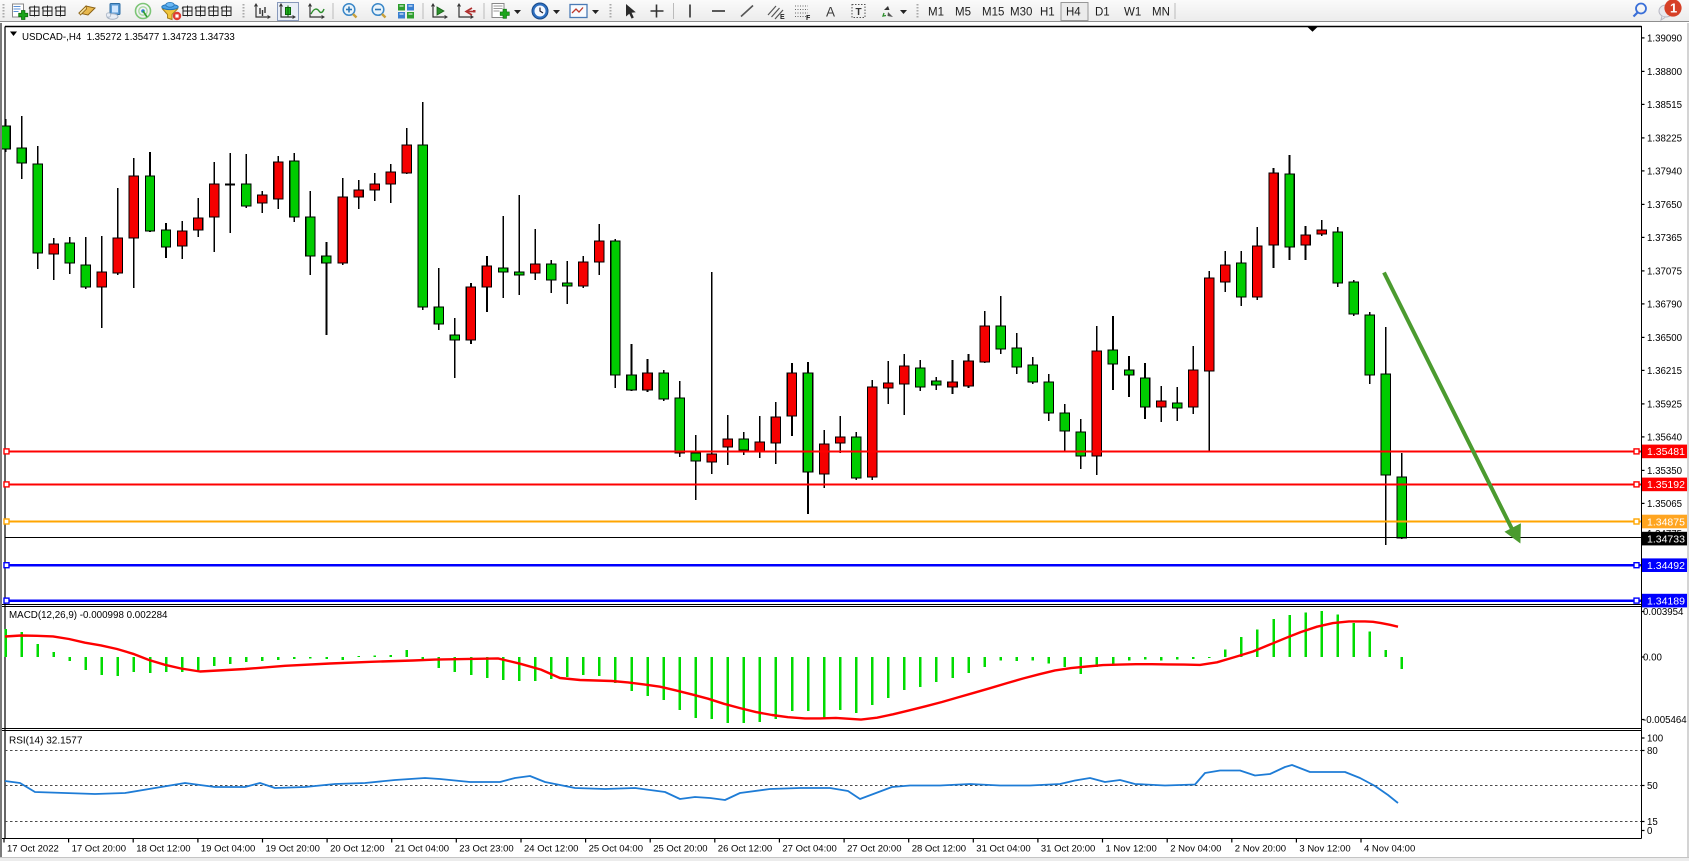 This screenshot has height=866, width=1689. I want to click on svg-text: 2 Nov 04:00, so click(1195, 849).